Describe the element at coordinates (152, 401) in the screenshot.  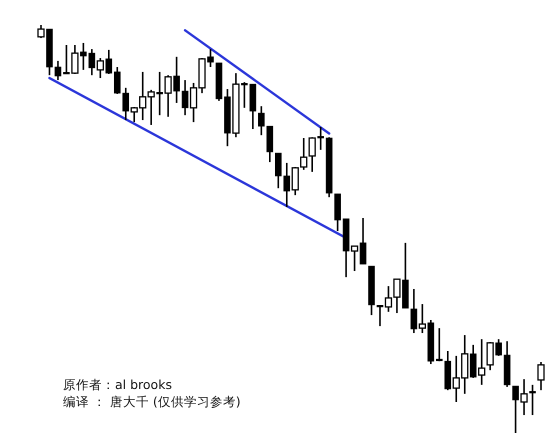
I see `annotation: 编译 ： 唐大千 (仅供学习参考)` at that location.